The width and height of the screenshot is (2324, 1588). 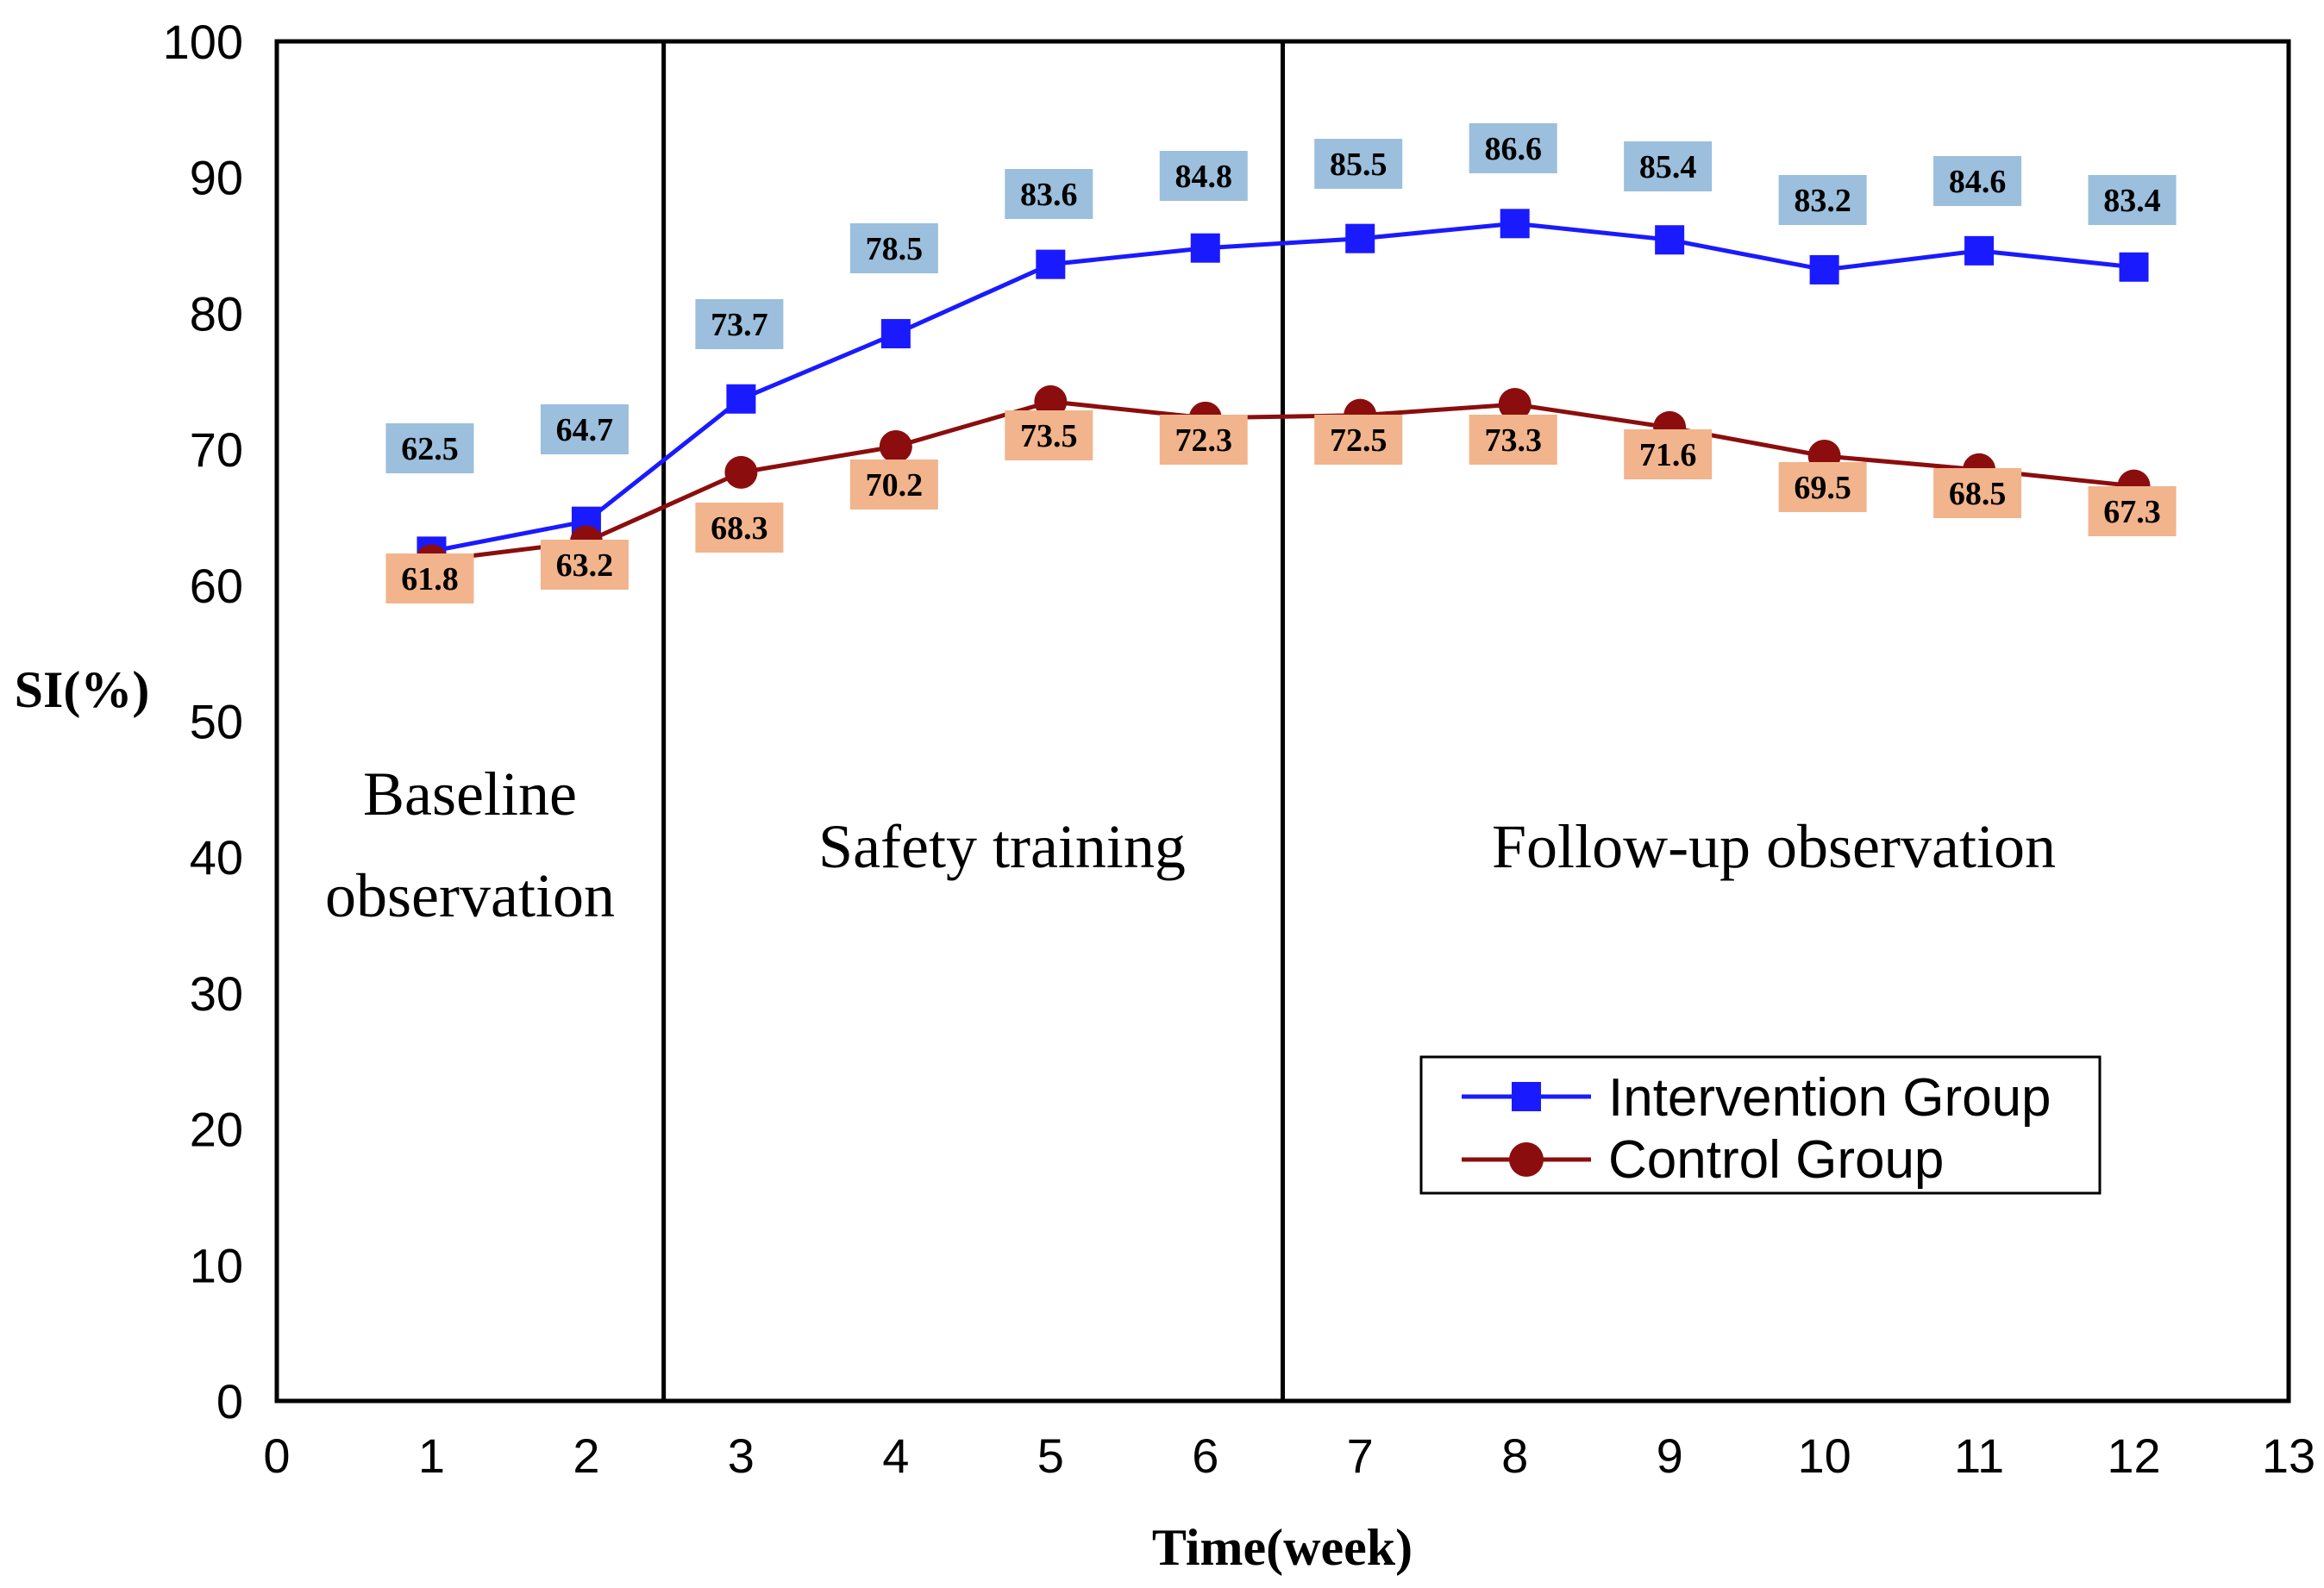 I want to click on x-tick-label-2: 2, so click(x=586, y=1456).